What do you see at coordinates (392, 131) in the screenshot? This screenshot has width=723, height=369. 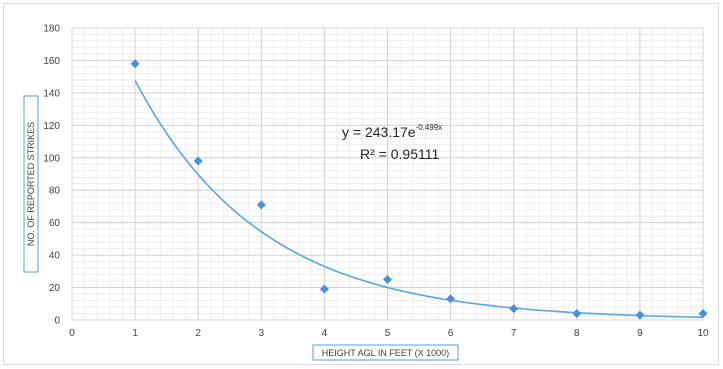 I see `equation-text: y = 243.17e-0.499x` at bounding box center [392, 131].